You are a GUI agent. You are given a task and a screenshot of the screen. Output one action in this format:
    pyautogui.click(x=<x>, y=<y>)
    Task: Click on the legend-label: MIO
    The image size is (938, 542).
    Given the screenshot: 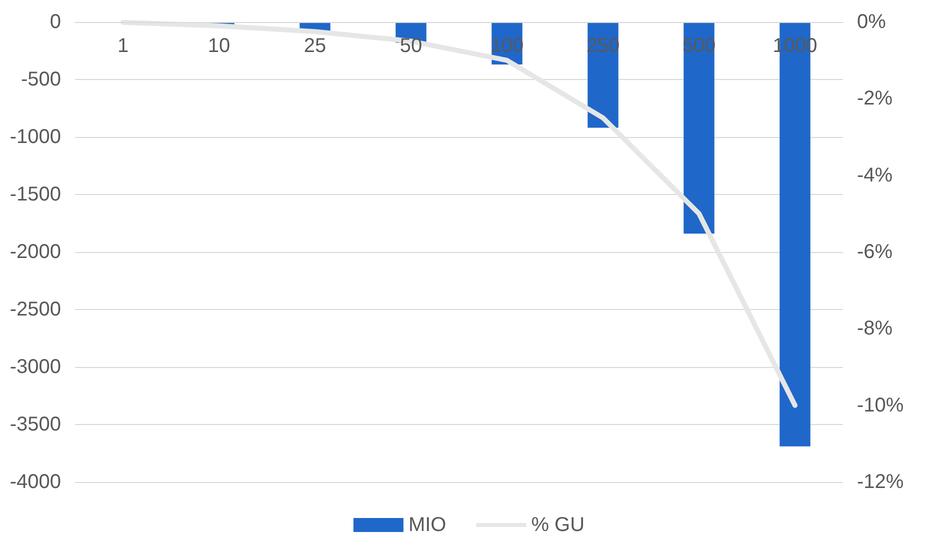 What is the action you would take?
    pyautogui.click(x=427, y=525)
    